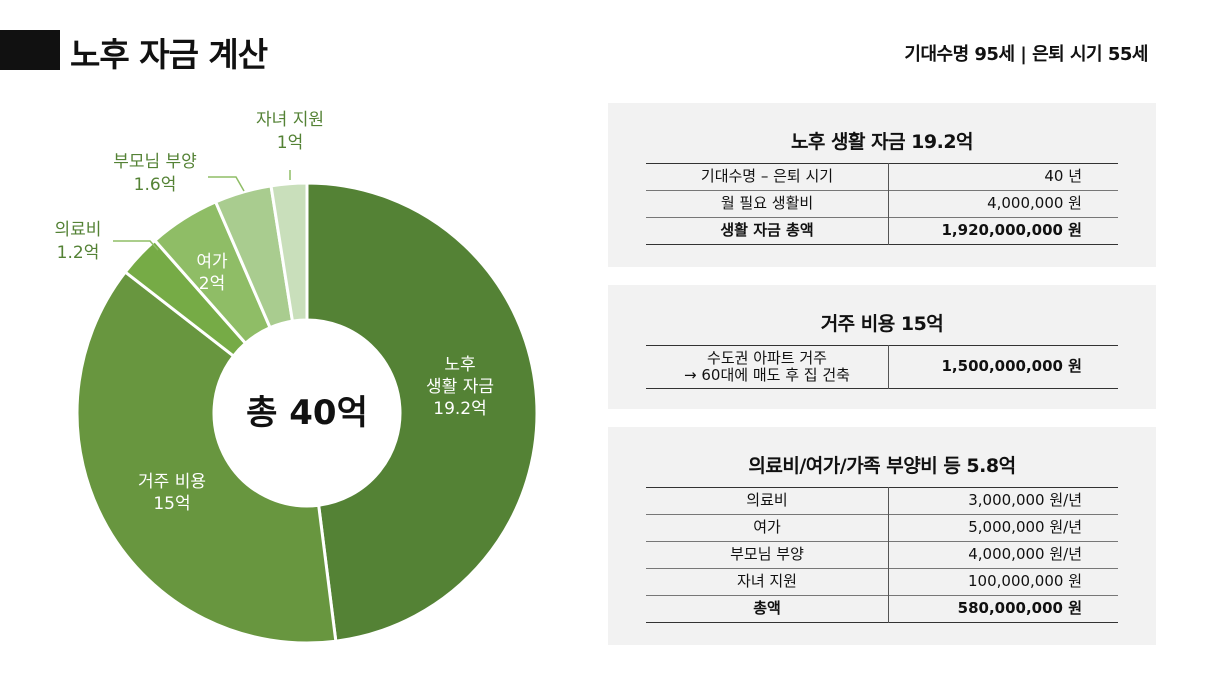  What do you see at coordinates (767, 177) in the screenshot?
I see `row-label: 기대수명 – 은퇴 시기` at bounding box center [767, 177].